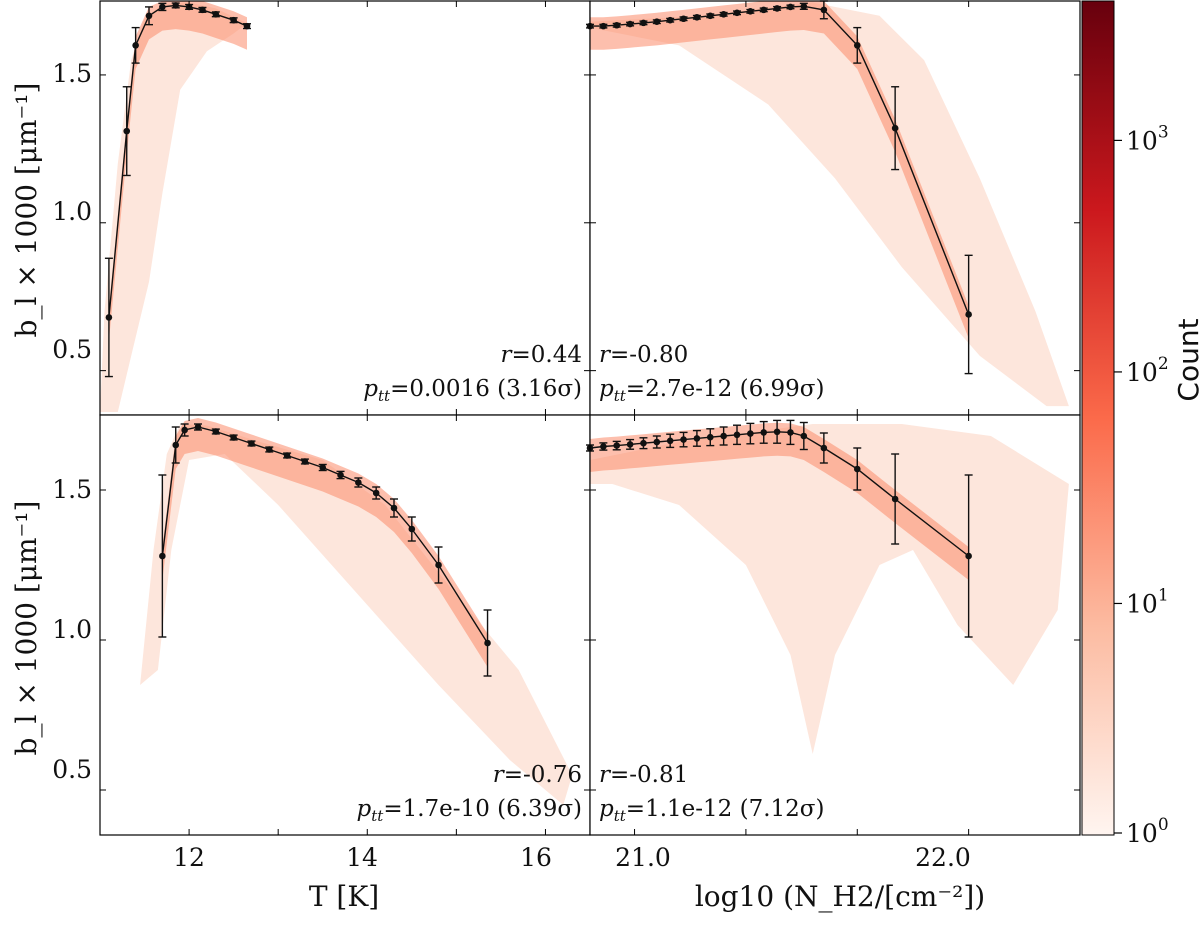 This screenshot has height=928, width=1200. What do you see at coordinates (1141, 485) in the screenshot?
I see `colorbar-ticks: 10³ 10² 10¹ 10⁰` at bounding box center [1141, 485].